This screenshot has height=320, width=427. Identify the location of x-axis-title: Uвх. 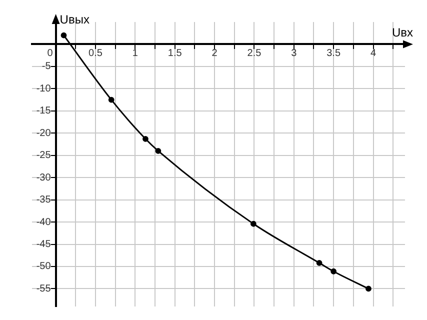
(402, 33).